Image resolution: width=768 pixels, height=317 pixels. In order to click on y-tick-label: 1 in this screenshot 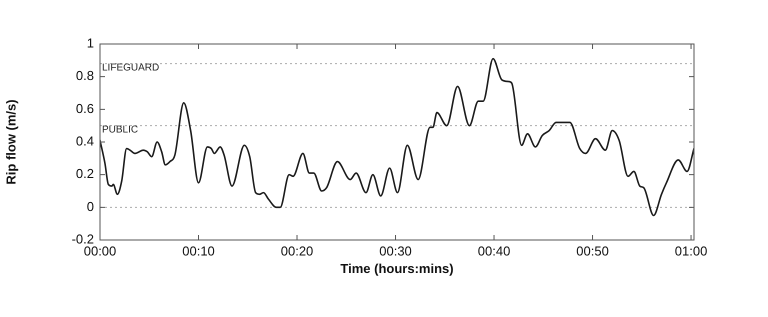, I will do `click(90, 43)`.